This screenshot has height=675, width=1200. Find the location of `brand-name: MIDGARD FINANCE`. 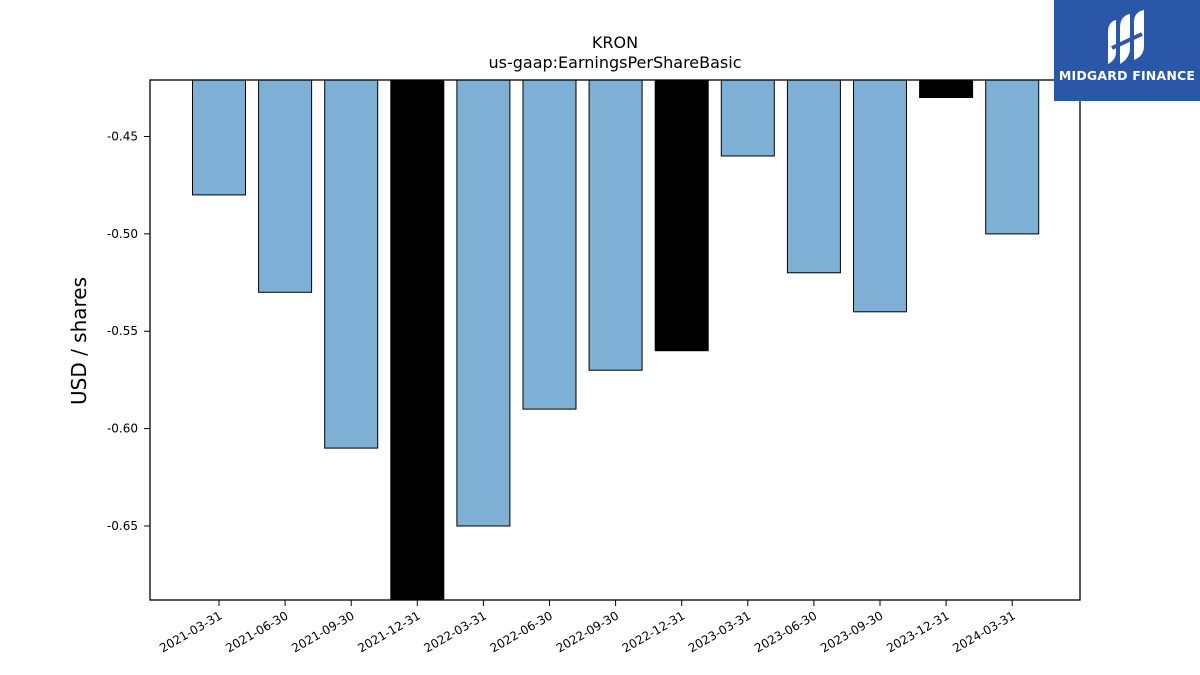

brand-name: MIDGARD FINANCE is located at coordinates (1127, 75).